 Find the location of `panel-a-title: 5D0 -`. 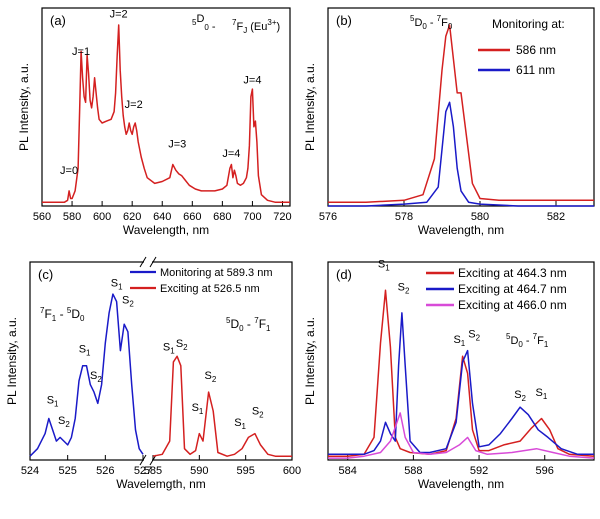

panel-a-title: 5D0 - is located at coordinates (204, 23).